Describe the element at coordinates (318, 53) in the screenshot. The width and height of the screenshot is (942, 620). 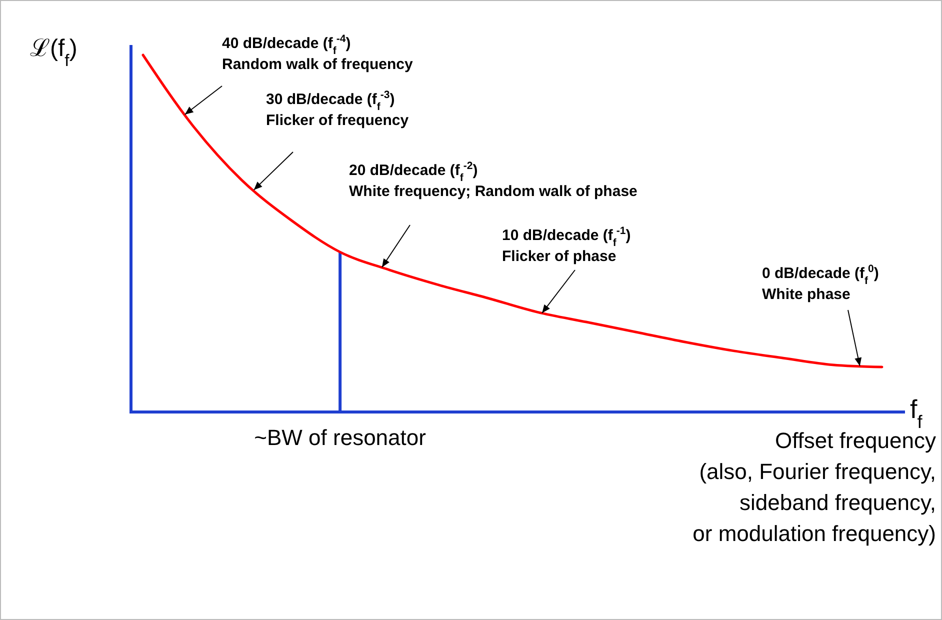
I see `annotation: 40 dB/decade (f$_{f}$$^{-4}$) Random walk of frequency` at that location.